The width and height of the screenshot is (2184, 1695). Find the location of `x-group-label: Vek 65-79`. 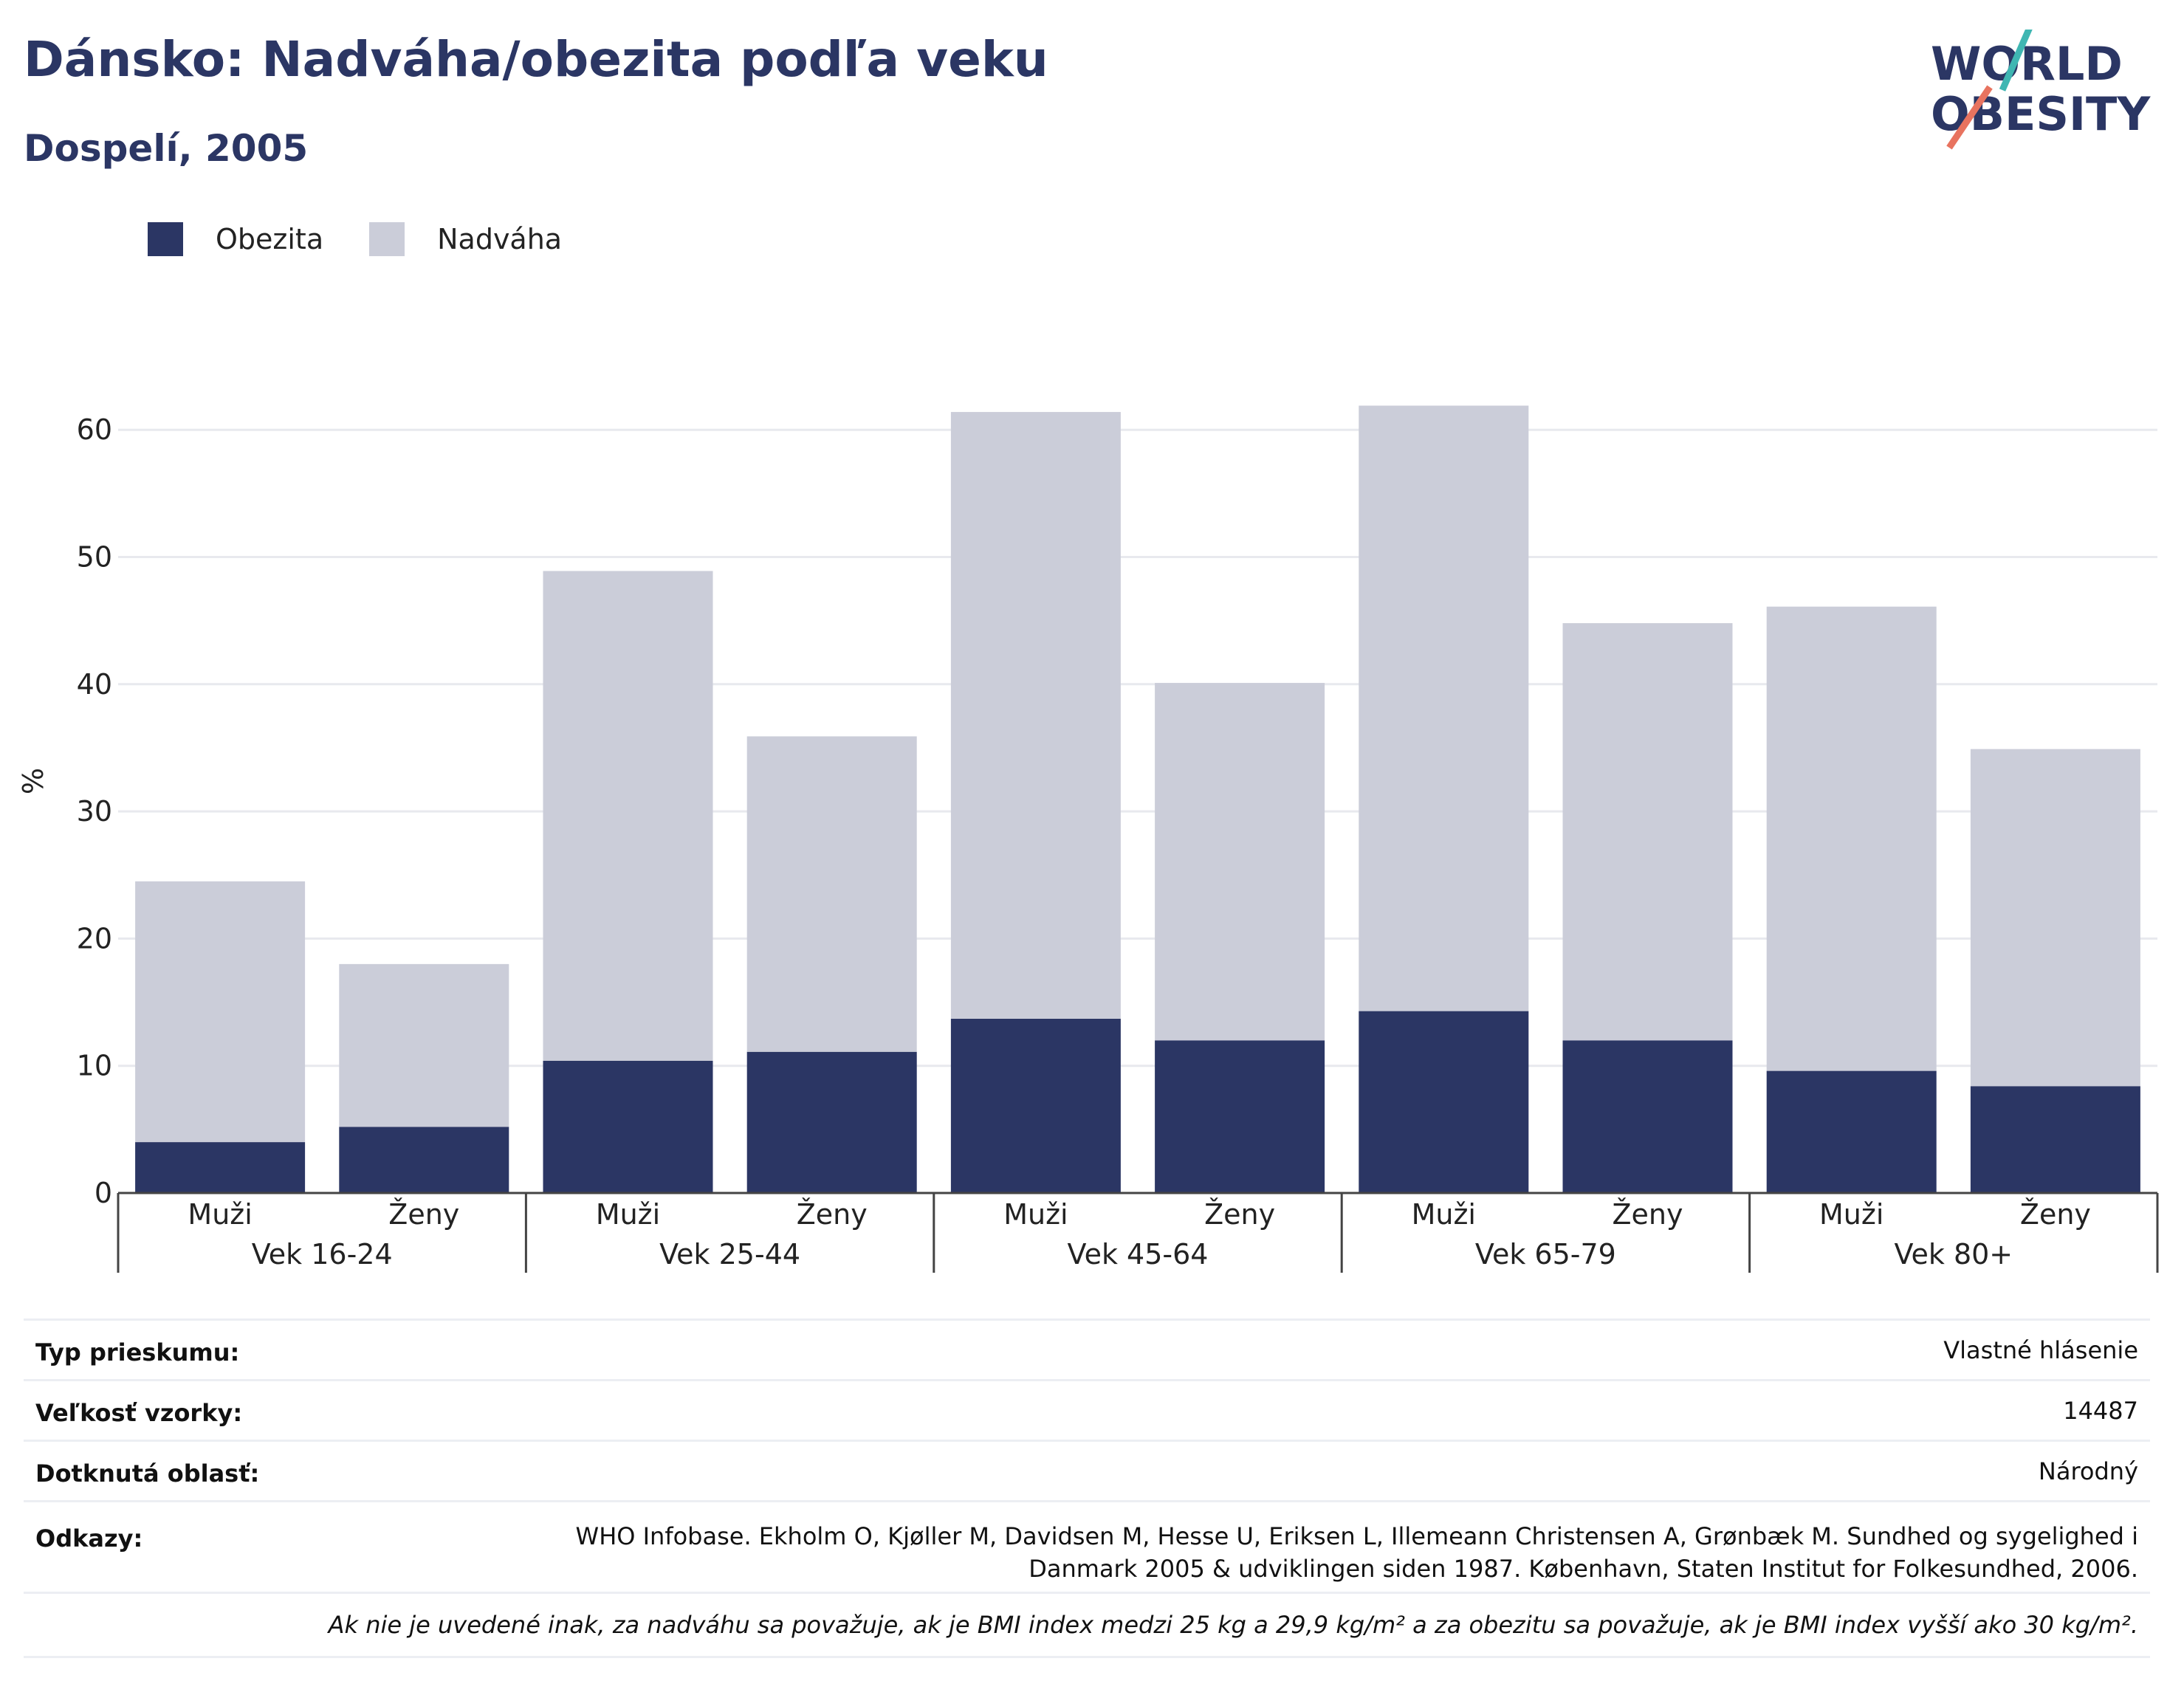

x-group-label: Vek 65-79 is located at coordinates (1545, 1254).